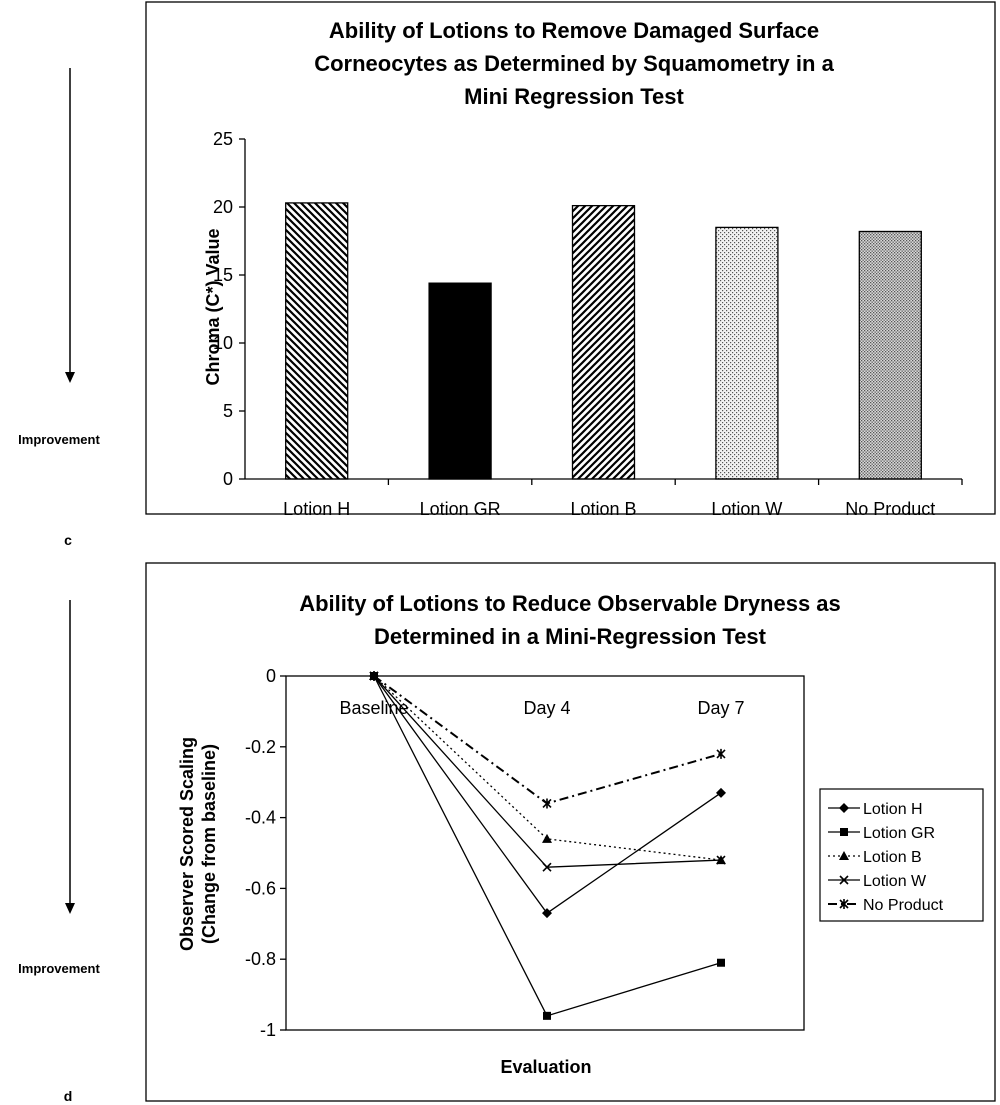  What do you see at coordinates (895, 881) in the screenshot?
I see `legend-label: Lotion W` at bounding box center [895, 881].